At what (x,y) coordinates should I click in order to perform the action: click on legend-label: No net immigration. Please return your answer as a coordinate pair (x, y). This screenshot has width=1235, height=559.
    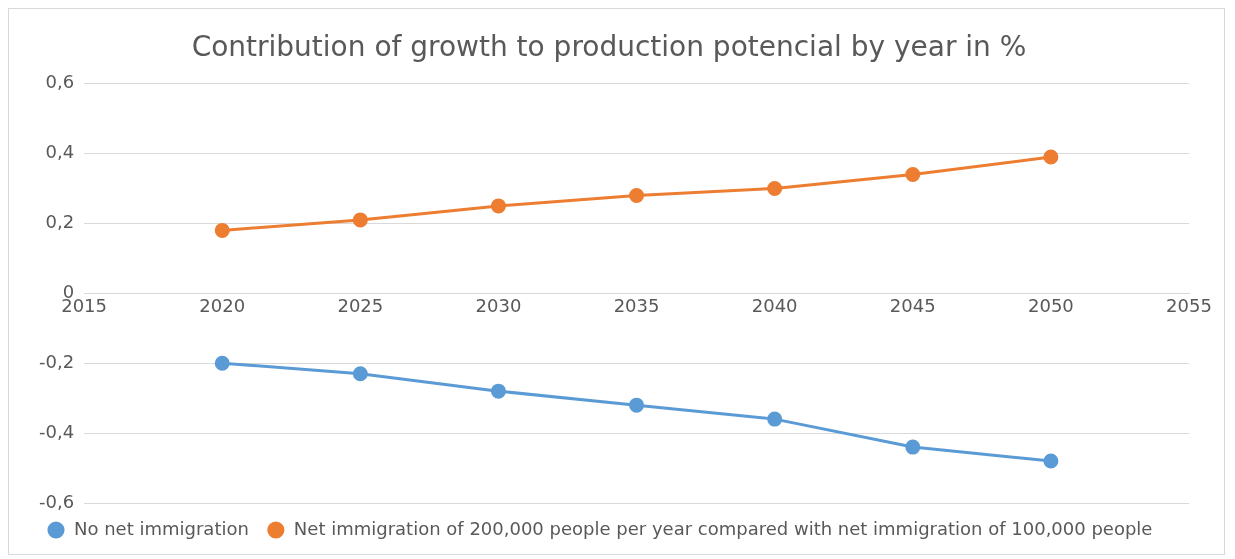
    Looking at the image, I should click on (161, 528).